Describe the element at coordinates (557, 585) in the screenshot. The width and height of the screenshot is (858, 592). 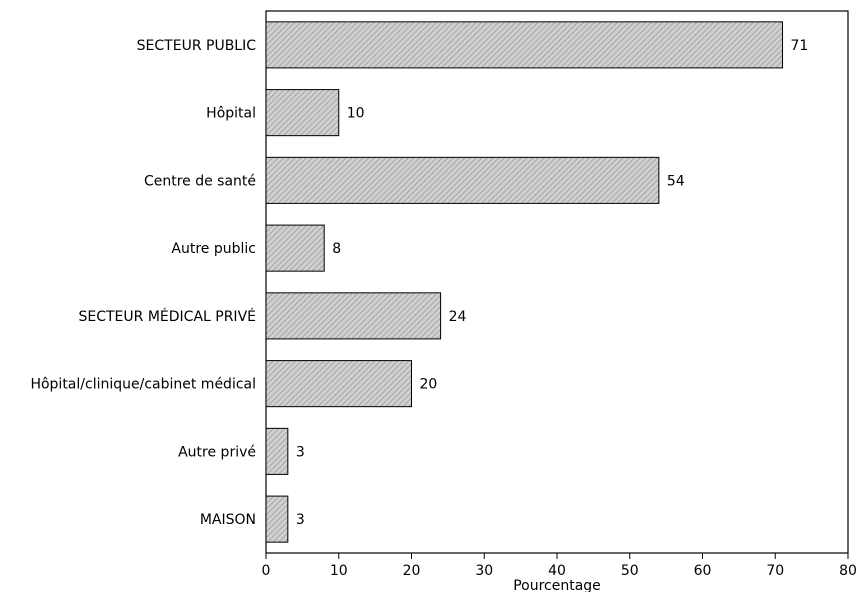
I see `x-axis-title: Pourcentage` at that location.